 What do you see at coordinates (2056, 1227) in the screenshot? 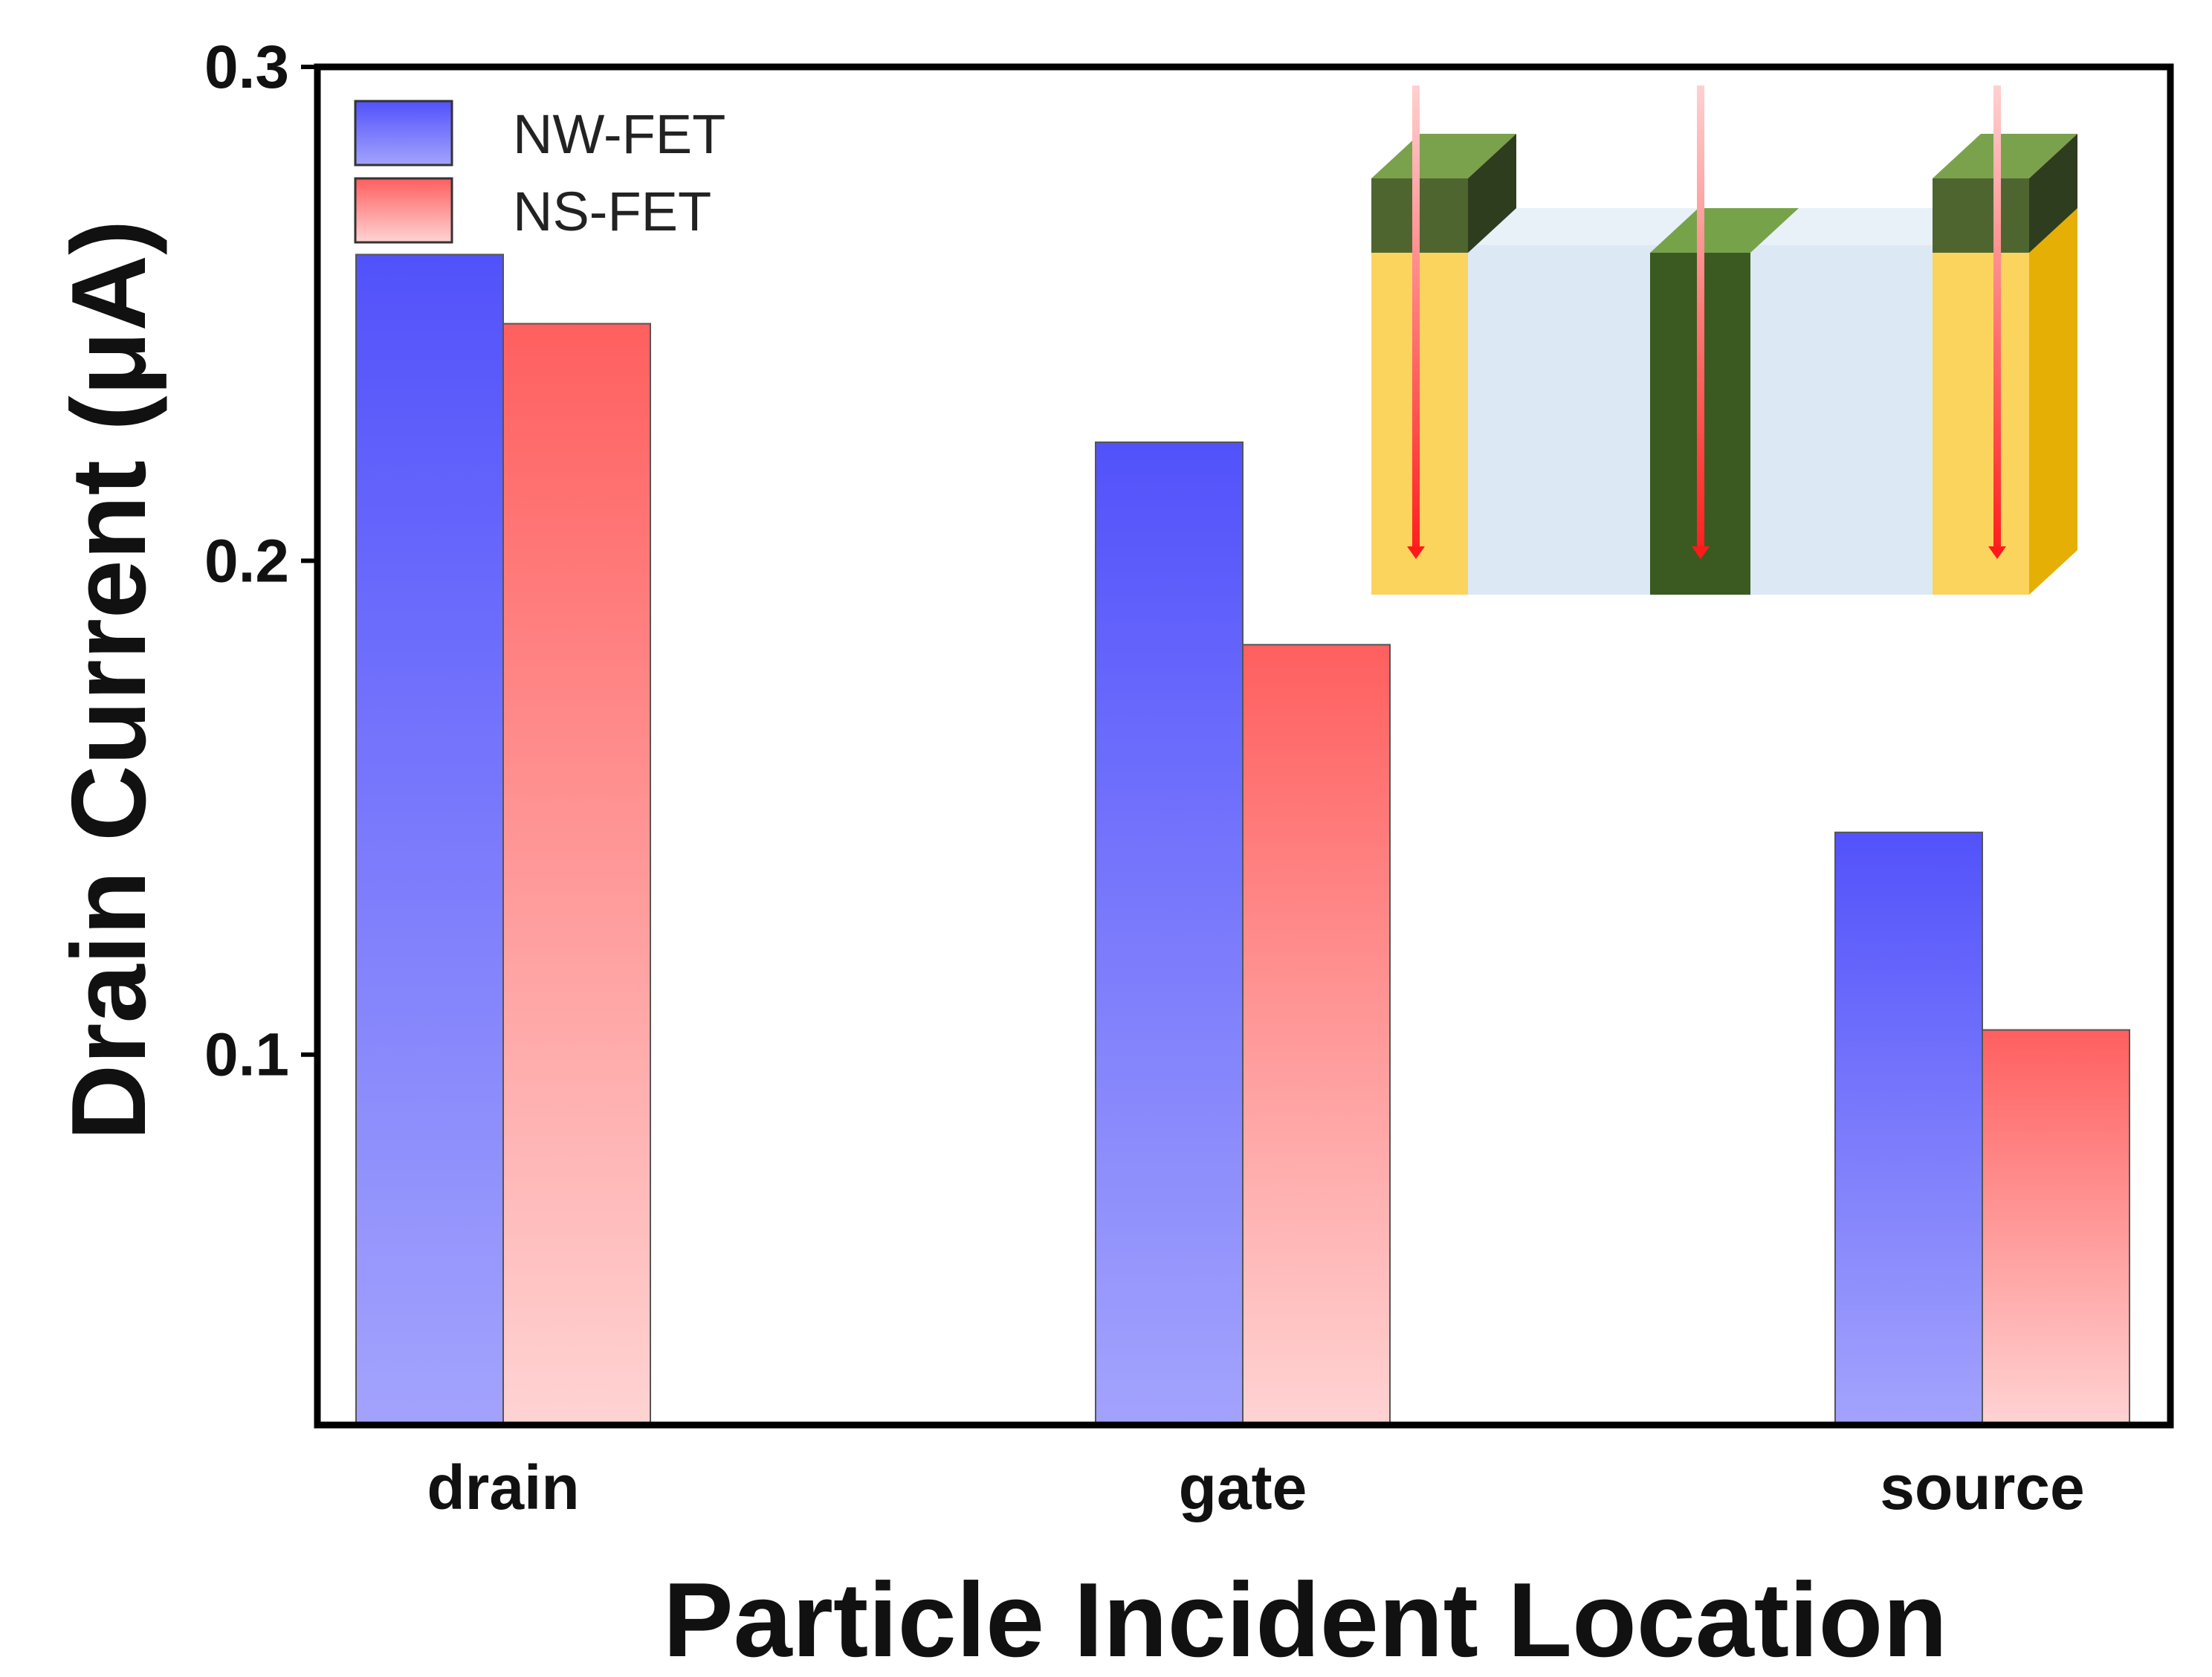
I see `bar-ns-fet-source` at bounding box center [2056, 1227].